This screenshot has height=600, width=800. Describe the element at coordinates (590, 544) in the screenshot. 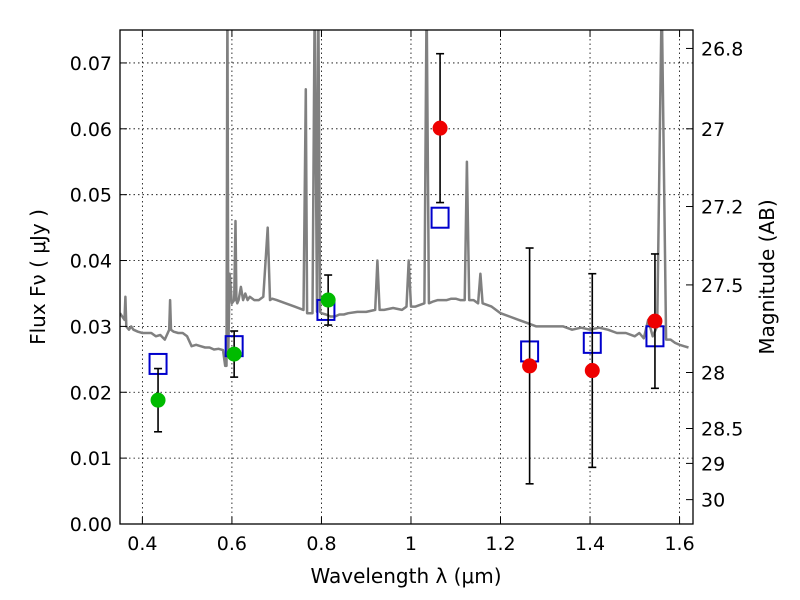

I see `x-tick-label: 1.4` at that location.